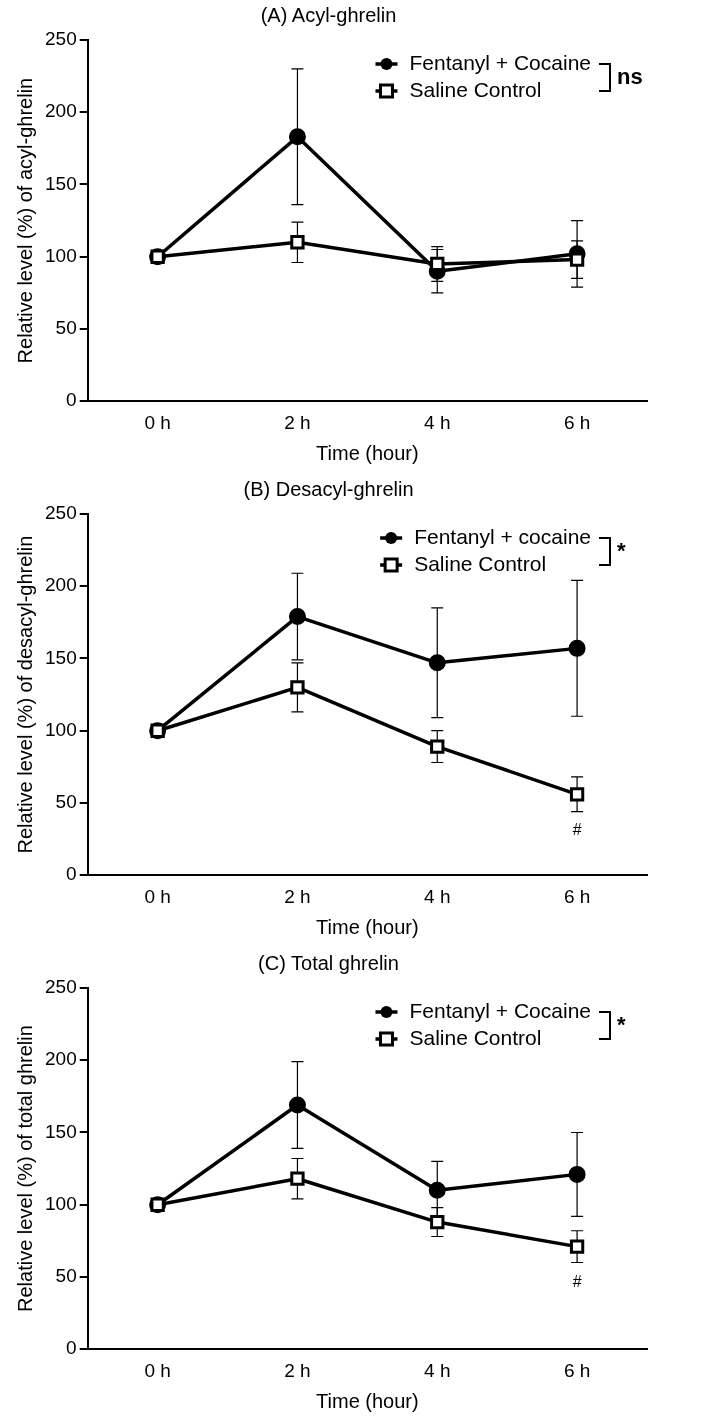 Image resolution: width=707 pixels, height=1423 pixels. Describe the element at coordinates (24, 220) in the screenshot. I see `y-axis-title: Relative level (%) of acyl-ghrelin` at that location.